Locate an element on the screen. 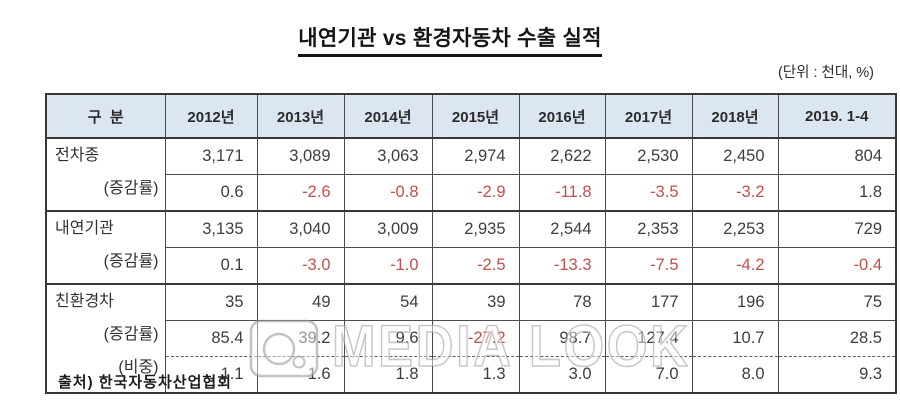 The image size is (900, 402). table-cell: -3.5 is located at coordinates (648, 193).